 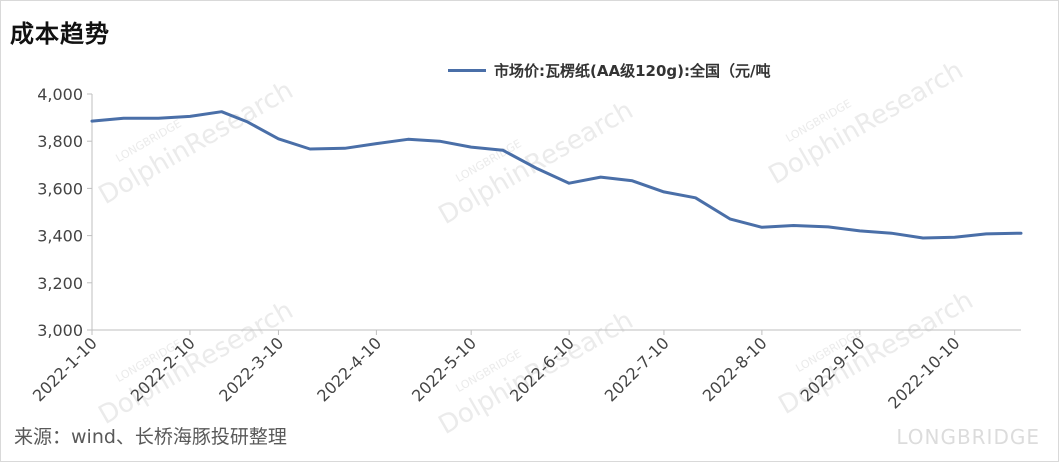 What do you see at coordinates (60, 212) in the screenshot?
I see `y-axis-tick-labels: 3,000 3,200 3,400 3,600 3,800 4,000` at bounding box center [60, 212].